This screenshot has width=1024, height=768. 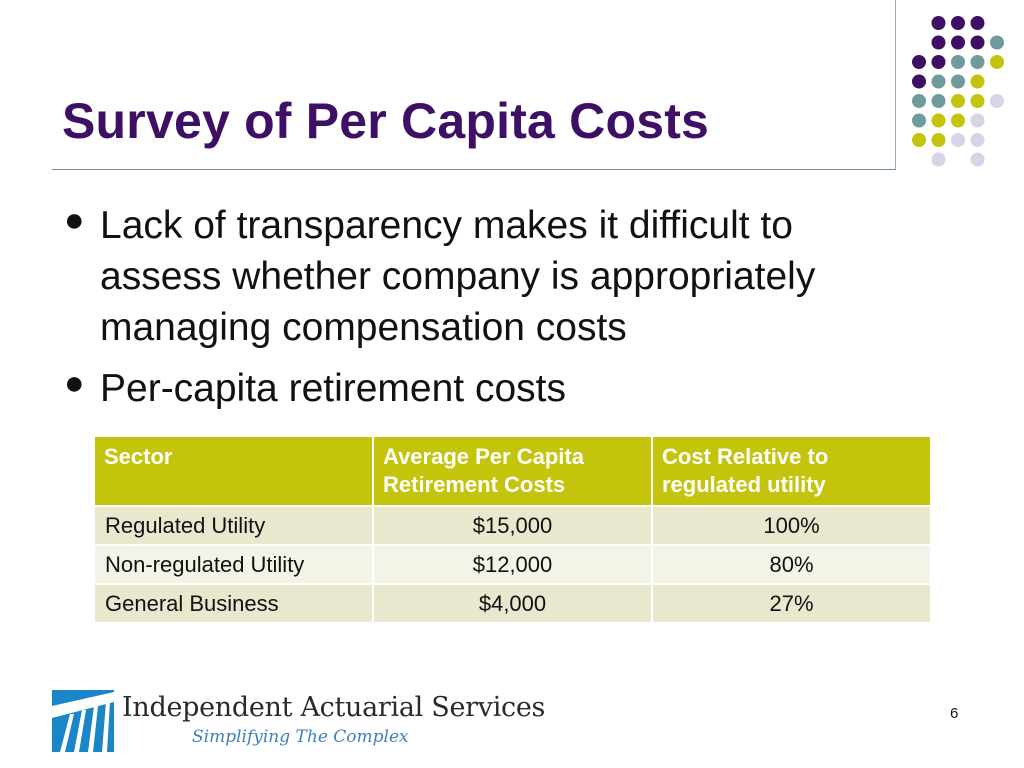 What do you see at coordinates (958, 91) in the screenshot?
I see `decorative-dot-grid` at bounding box center [958, 91].